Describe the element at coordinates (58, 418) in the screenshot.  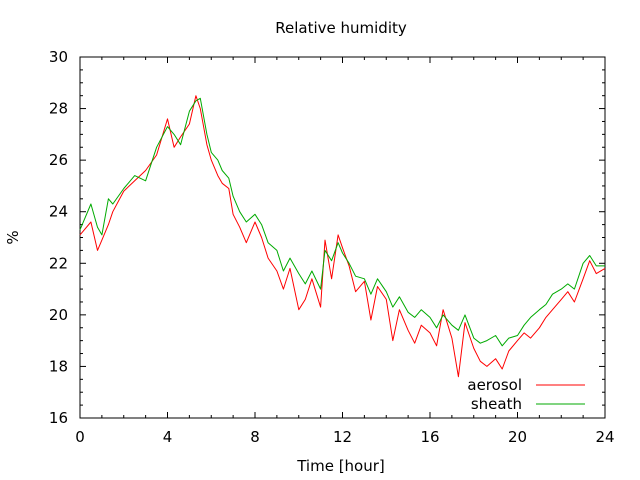
I see `y-tick-label: 16` at that location.